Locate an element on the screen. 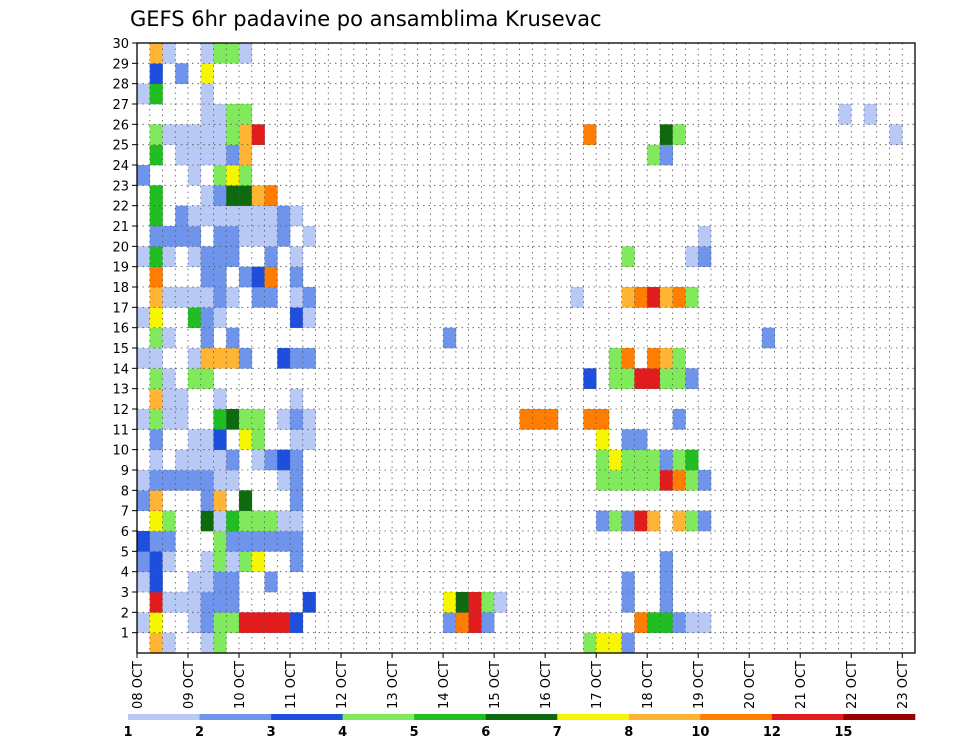  y-tick-label: 3 is located at coordinates (125, 593).